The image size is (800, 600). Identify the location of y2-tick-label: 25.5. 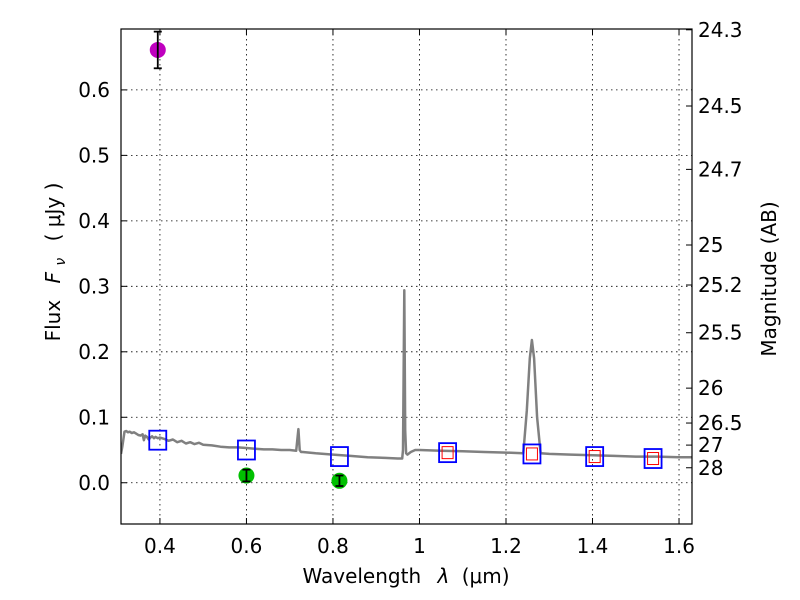
(720, 333).